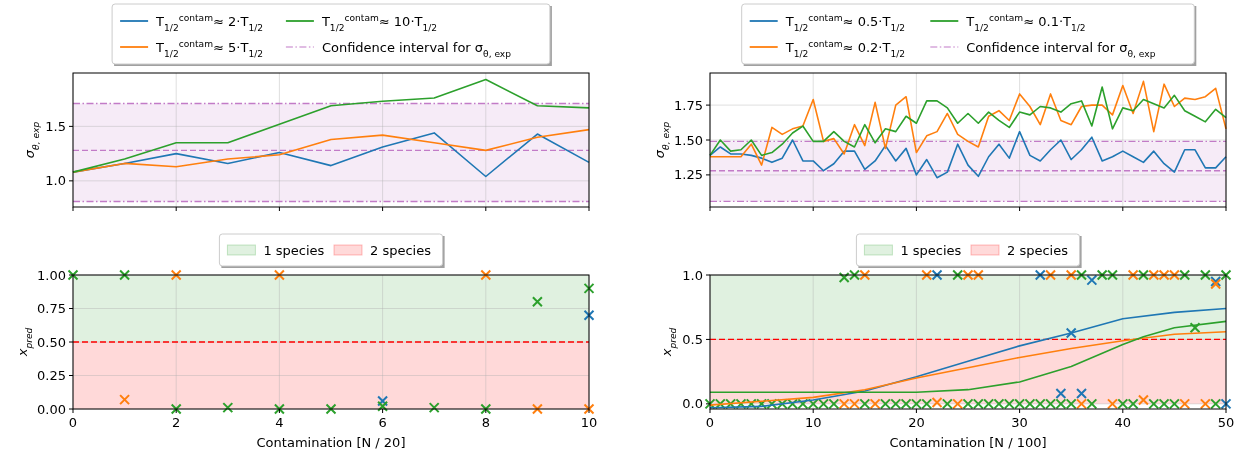  What do you see at coordinates (692, 404) in the screenshot?
I see `y-tick-label: 0.0` at bounding box center [692, 404].